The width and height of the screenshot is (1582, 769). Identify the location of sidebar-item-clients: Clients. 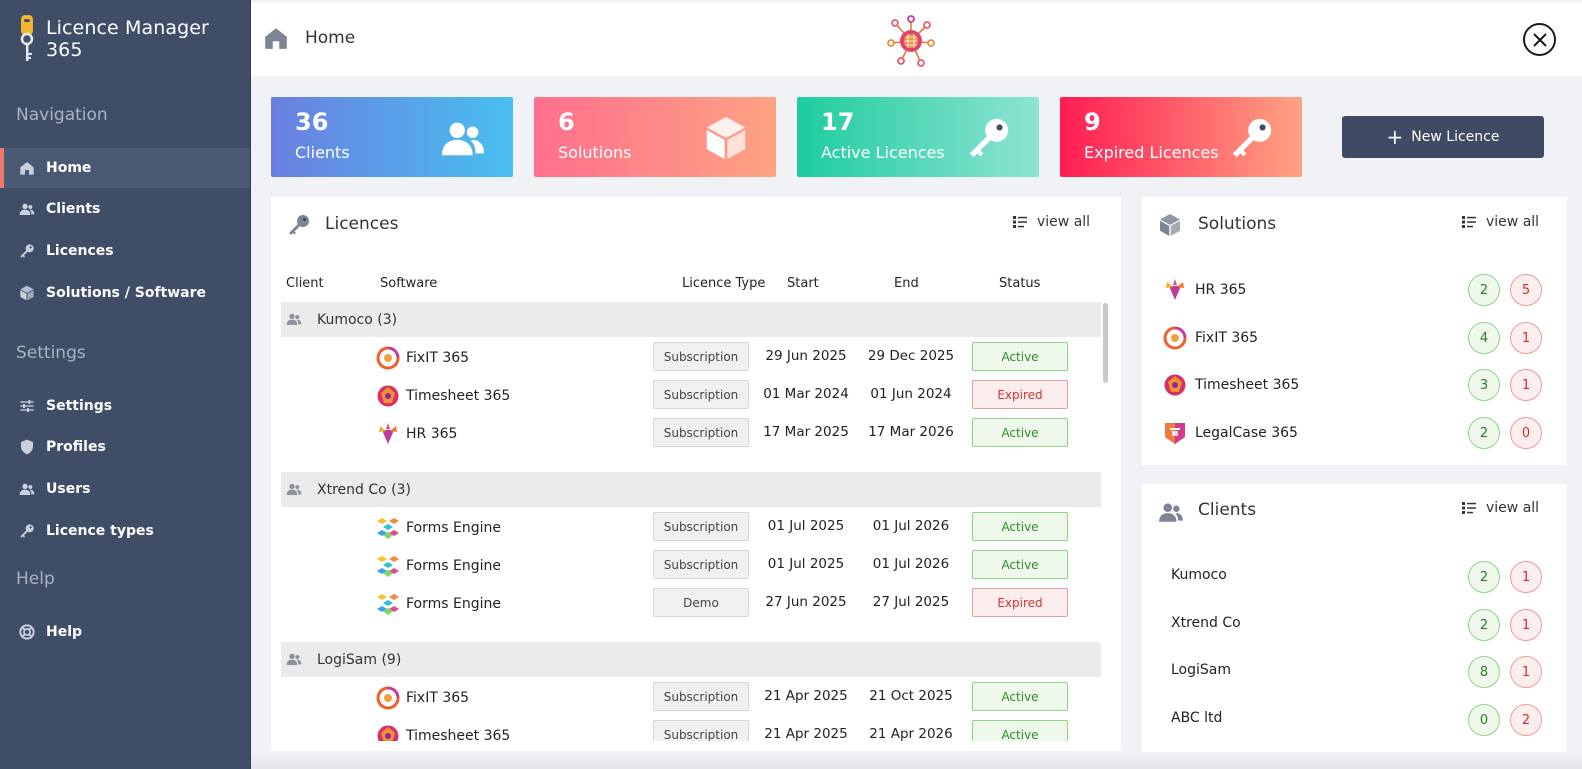
(125, 209).